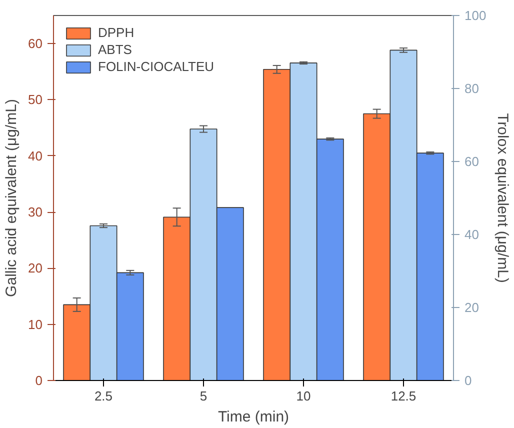  I want to click on y2-tick-label: 60, so click(471, 161).